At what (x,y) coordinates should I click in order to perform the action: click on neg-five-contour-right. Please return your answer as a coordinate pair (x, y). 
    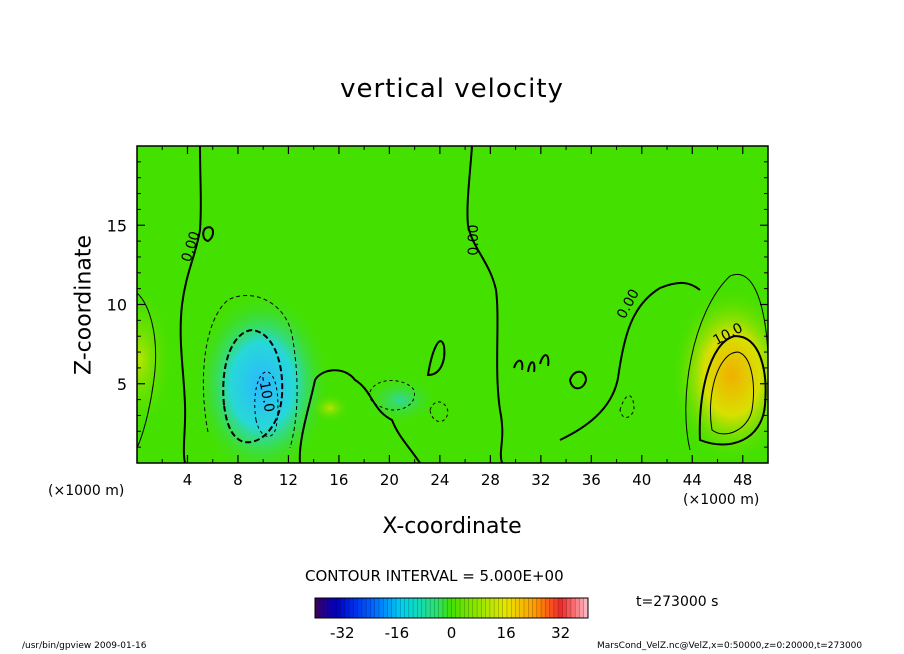
    Looking at the image, I should click on (627, 406).